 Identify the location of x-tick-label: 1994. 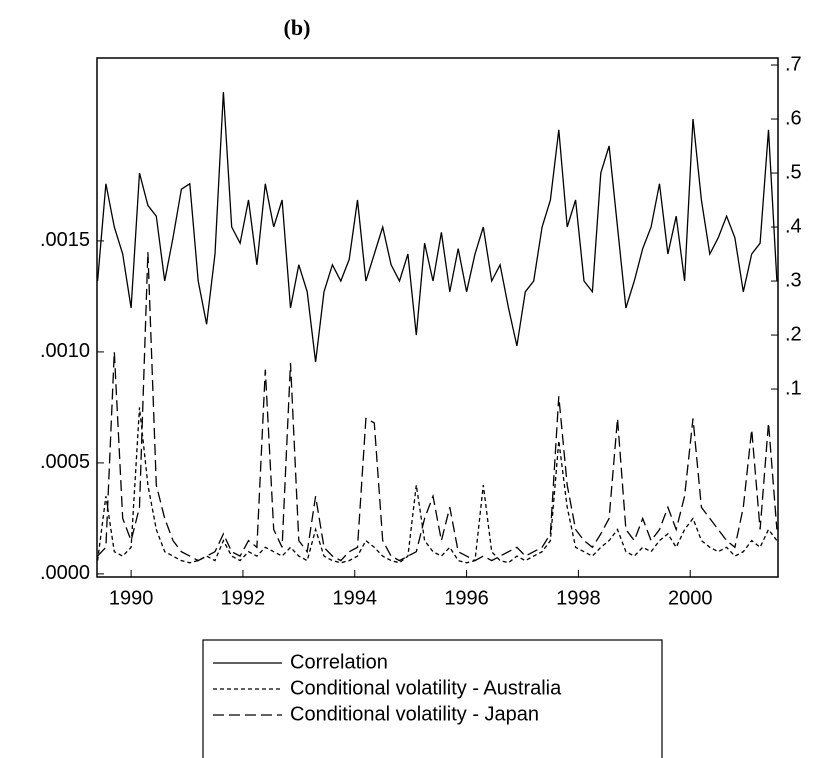
(355, 598).